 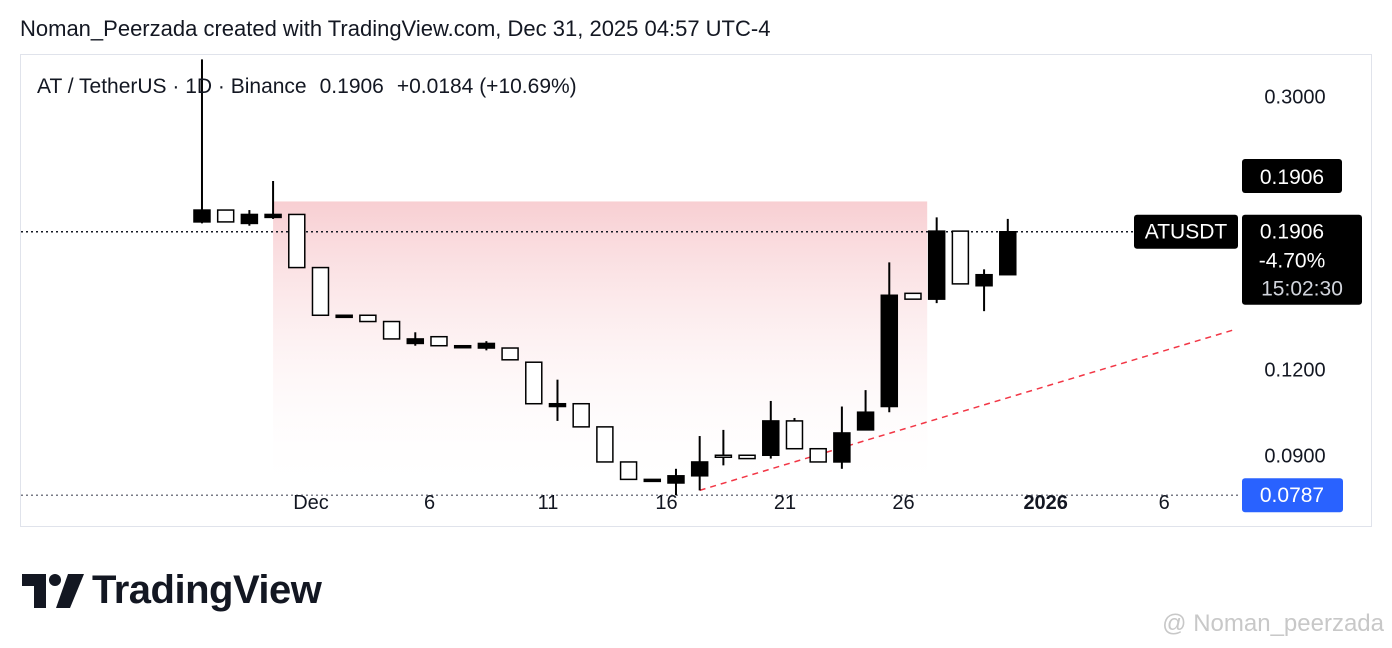 I want to click on symbol-label: ATUSDT, so click(x=1186, y=232).